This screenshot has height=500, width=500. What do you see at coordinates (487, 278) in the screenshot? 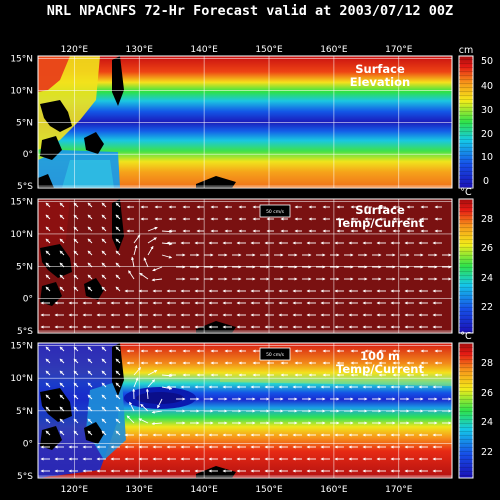
I see `colorbar-surface-temp-tick-24: 24` at bounding box center [487, 278].